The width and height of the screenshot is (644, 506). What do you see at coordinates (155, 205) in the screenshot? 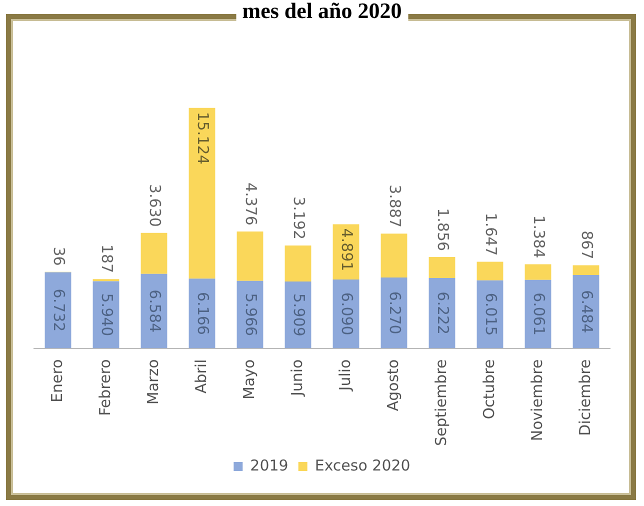
I see `data-label: 3.630` at bounding box center [155, 205].